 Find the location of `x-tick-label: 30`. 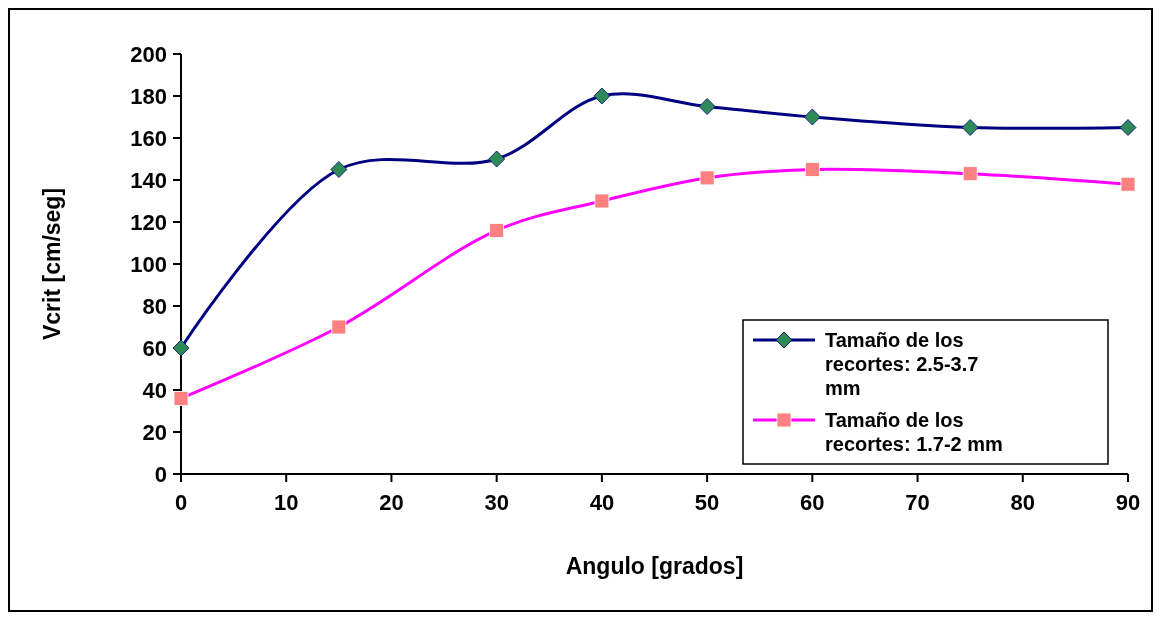

x-tick-label: 30 is located at coordinates (496, 502).